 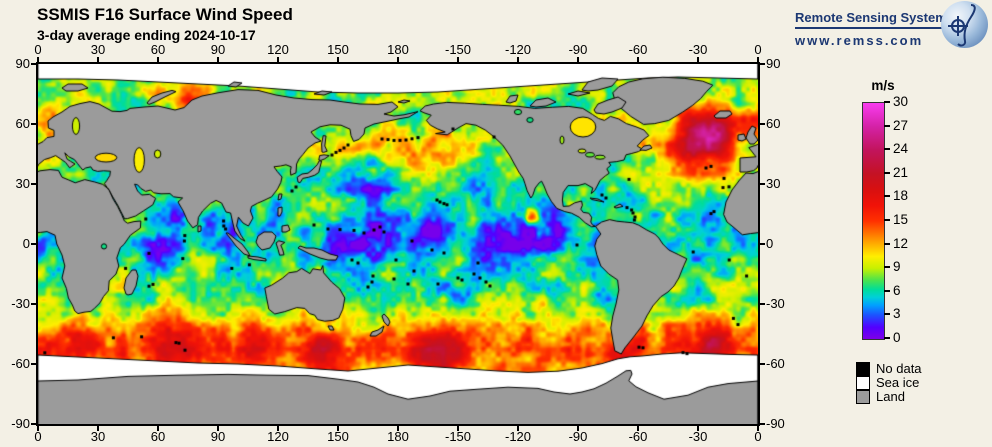 What do you see at coordinates (901, 125) in the screenshot?
I see `colorbar-tick-label: 27` at bounding box center [901, 125].